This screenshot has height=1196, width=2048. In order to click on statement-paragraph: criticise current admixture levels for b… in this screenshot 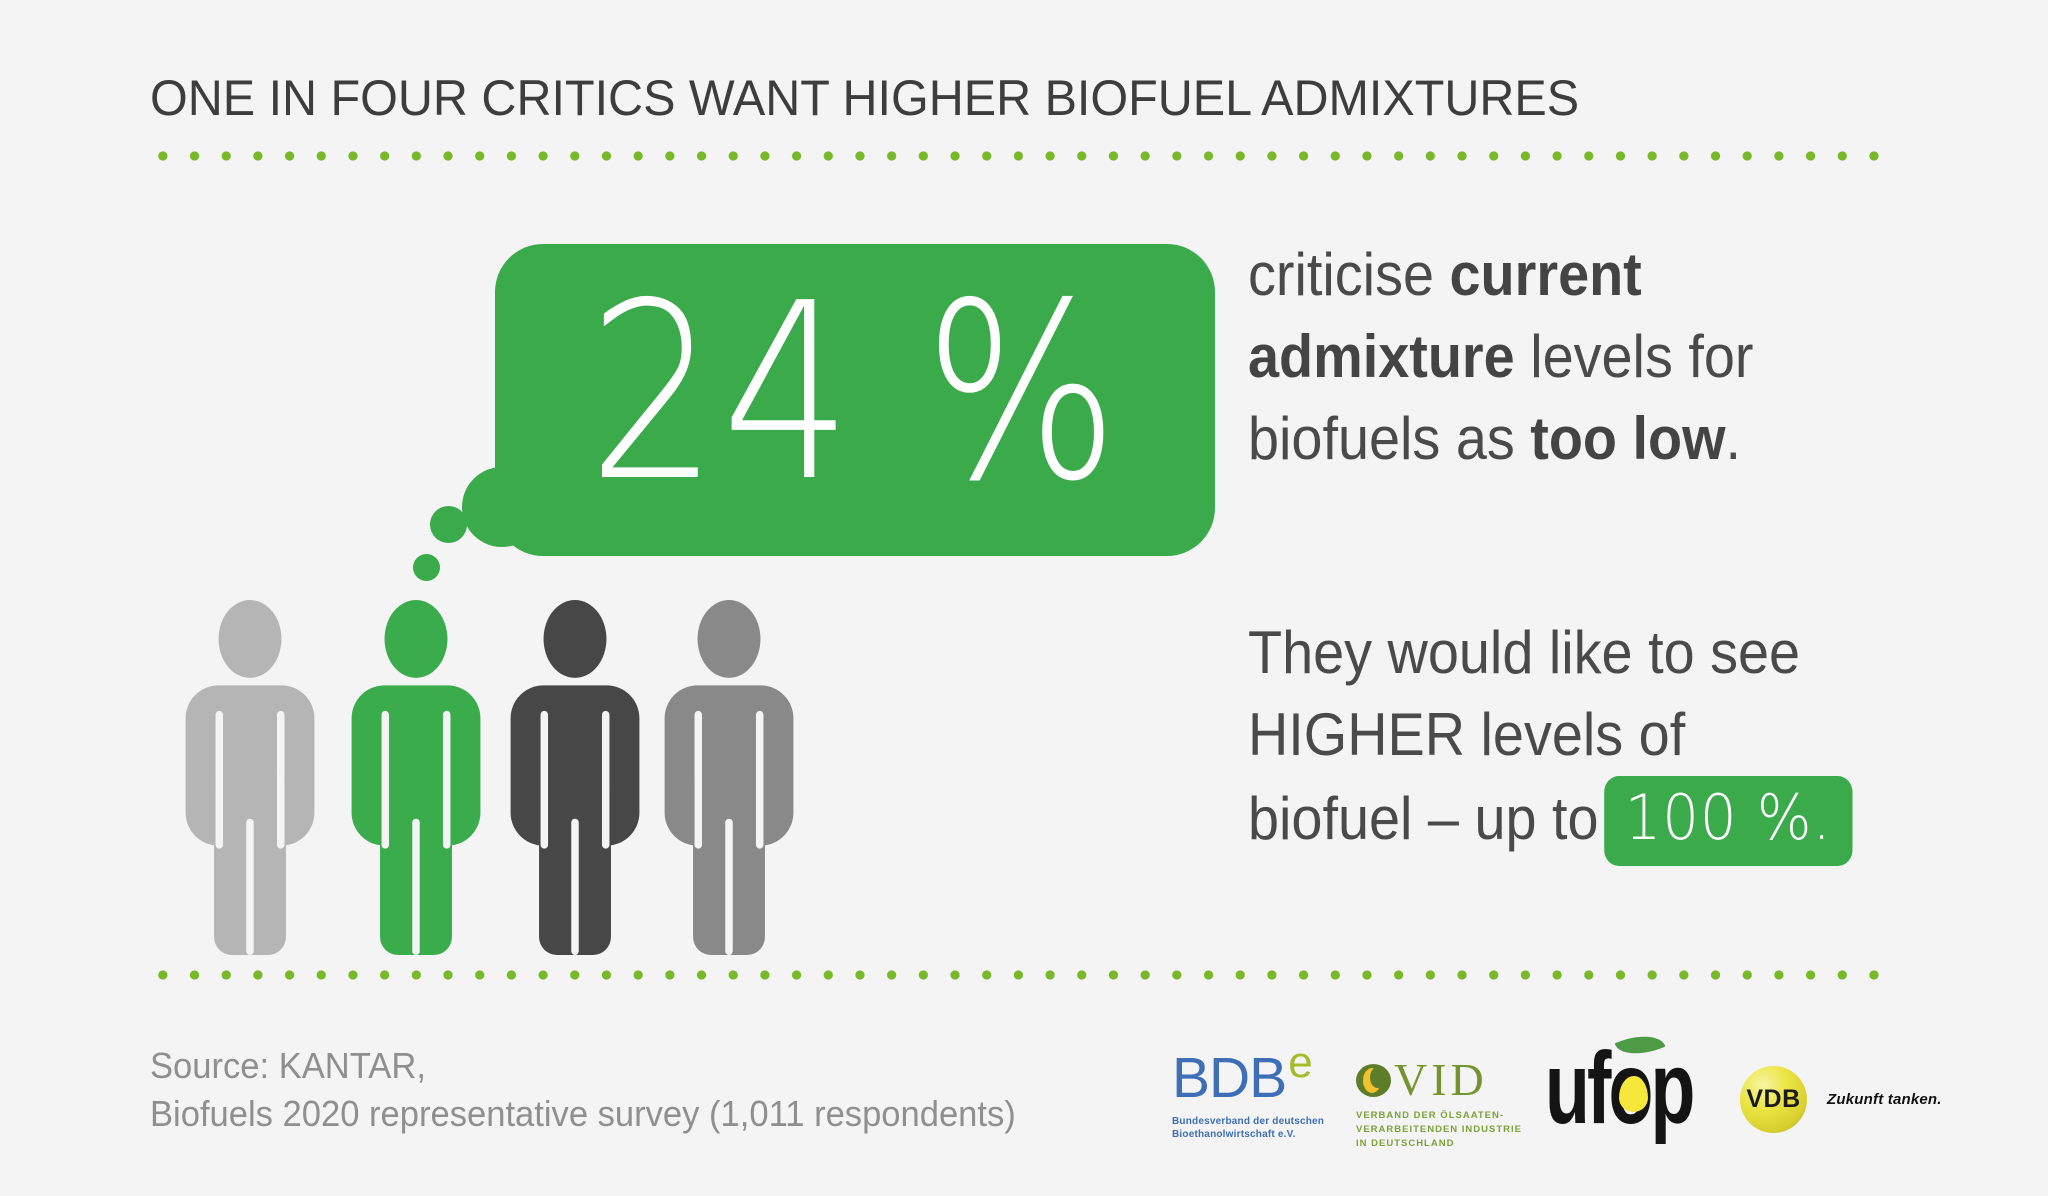, I will do `click(1500, 357)`.